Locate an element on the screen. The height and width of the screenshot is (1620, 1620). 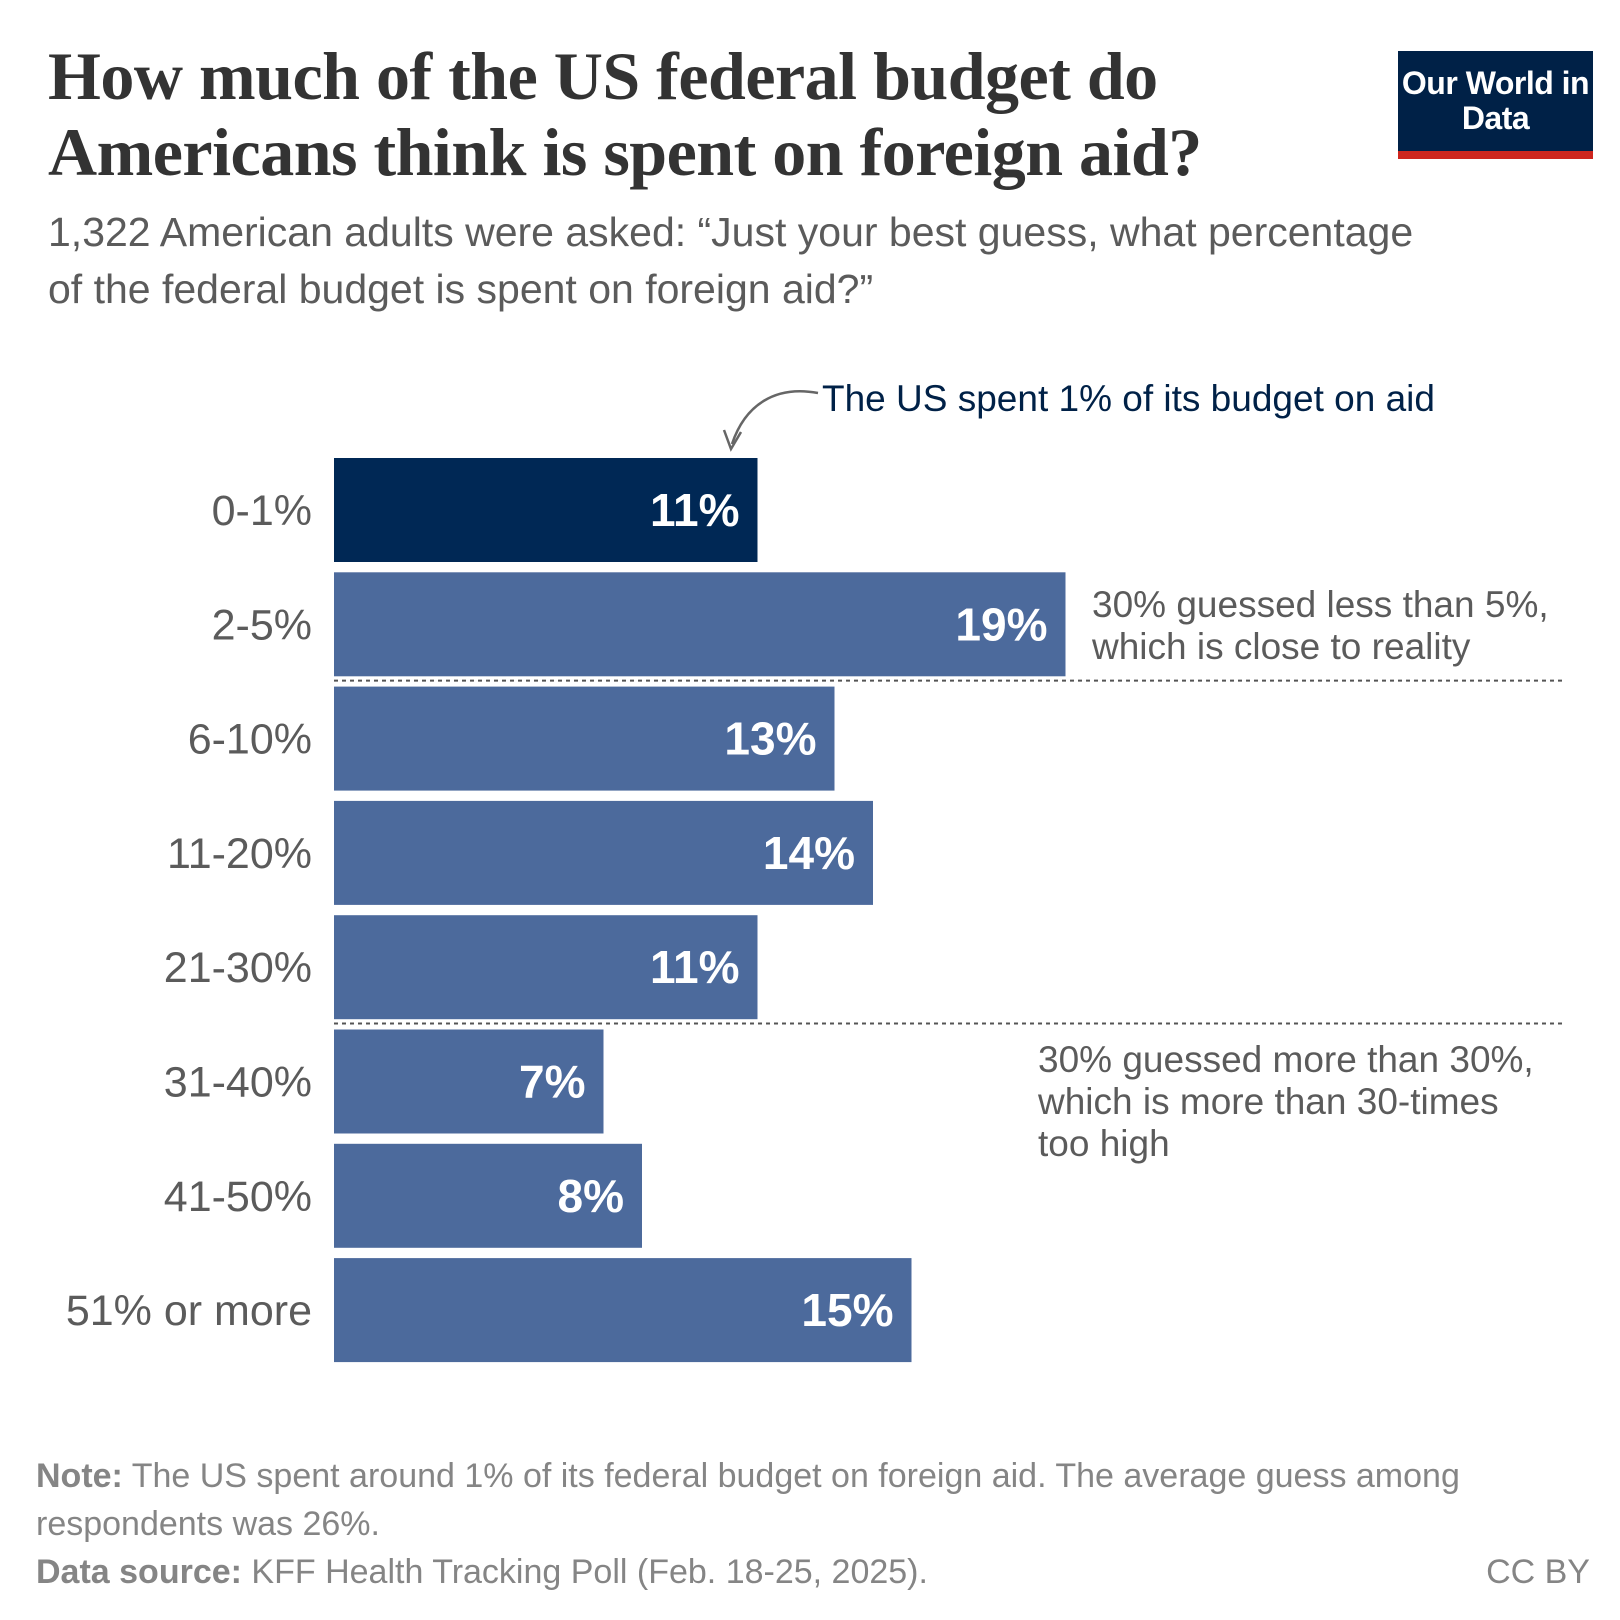
bar-41-50% is located at coordinates (488, 1195).